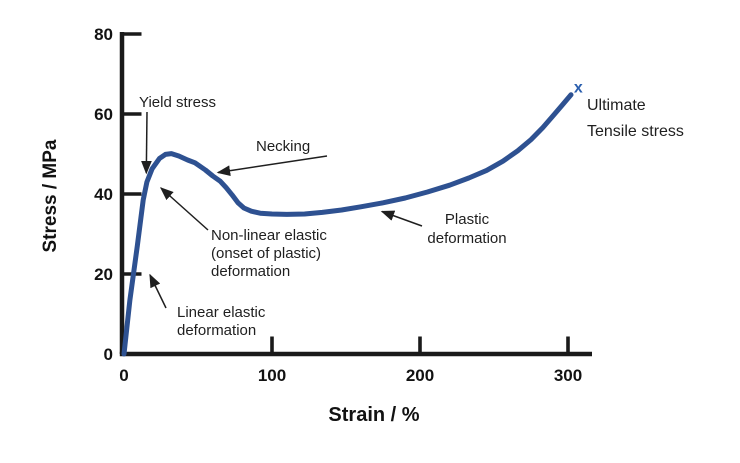  Describe the element at coordinates (50, 195) in the screenshot. I see `y-axis-title: Stress / MPa` at that location.